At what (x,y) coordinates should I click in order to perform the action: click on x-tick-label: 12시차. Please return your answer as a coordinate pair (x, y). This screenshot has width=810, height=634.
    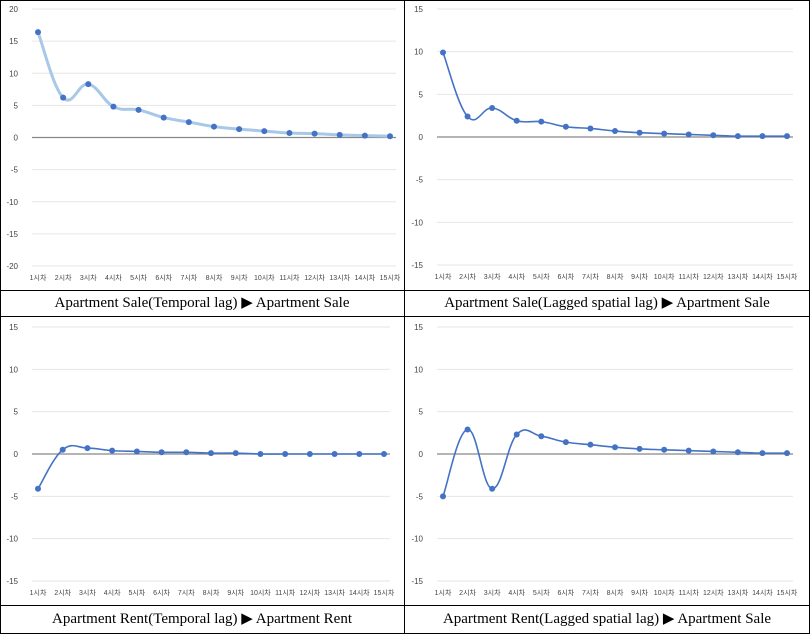
    Looking at the image, I should click on (314, 277).